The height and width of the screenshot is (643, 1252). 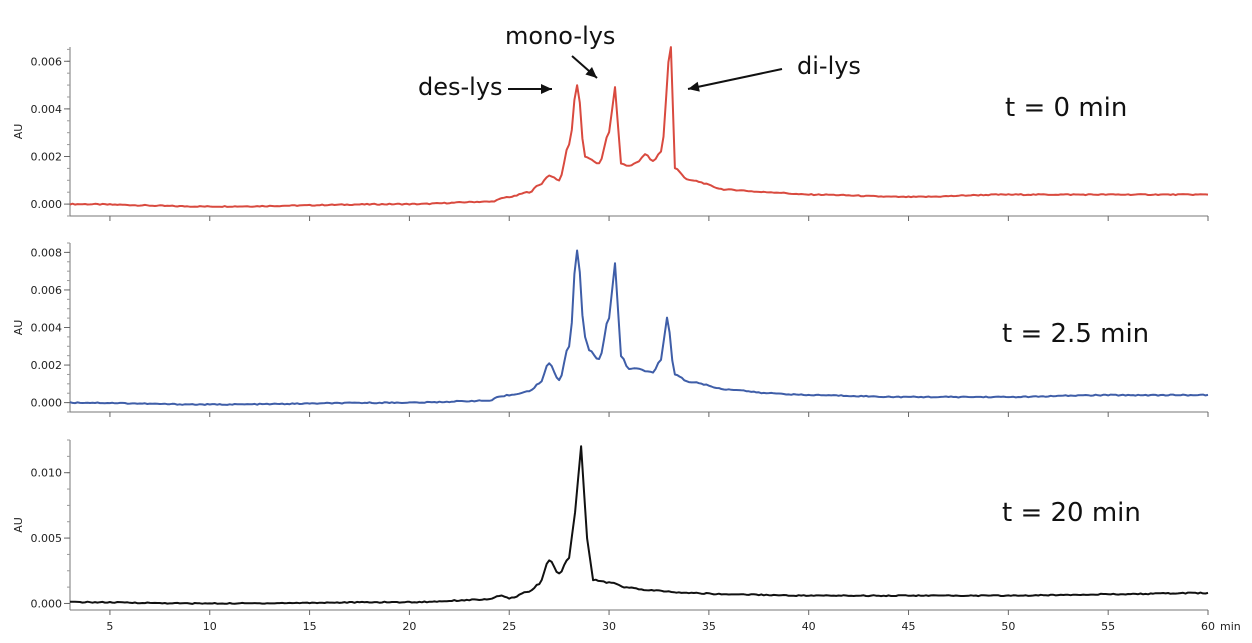 What do you see at coordinates (1008, 626) in the screenshot?
I see `x-tick-label: 50` at bounding box center [1008, 626].